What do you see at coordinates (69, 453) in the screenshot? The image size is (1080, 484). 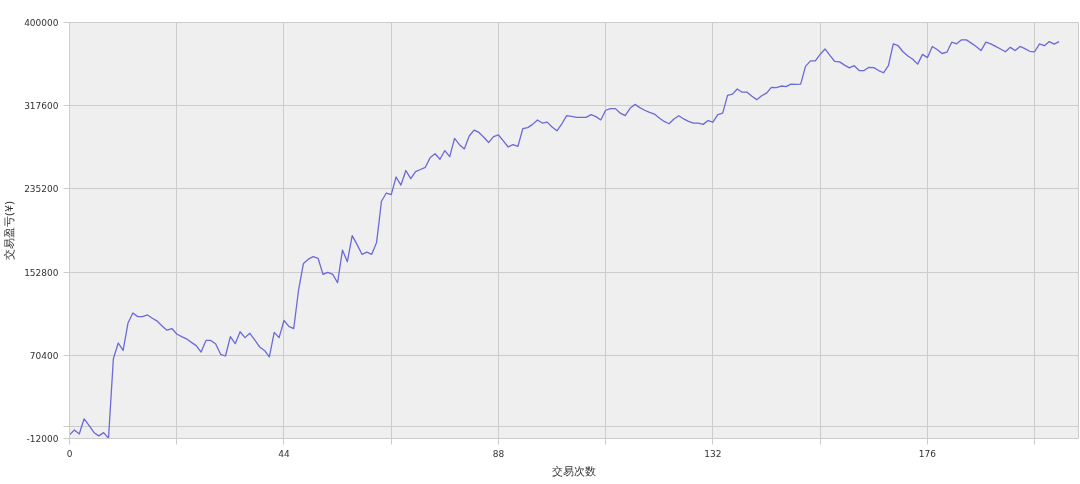 I see `x-tick-label: 0` at bounding box center [69, 453].